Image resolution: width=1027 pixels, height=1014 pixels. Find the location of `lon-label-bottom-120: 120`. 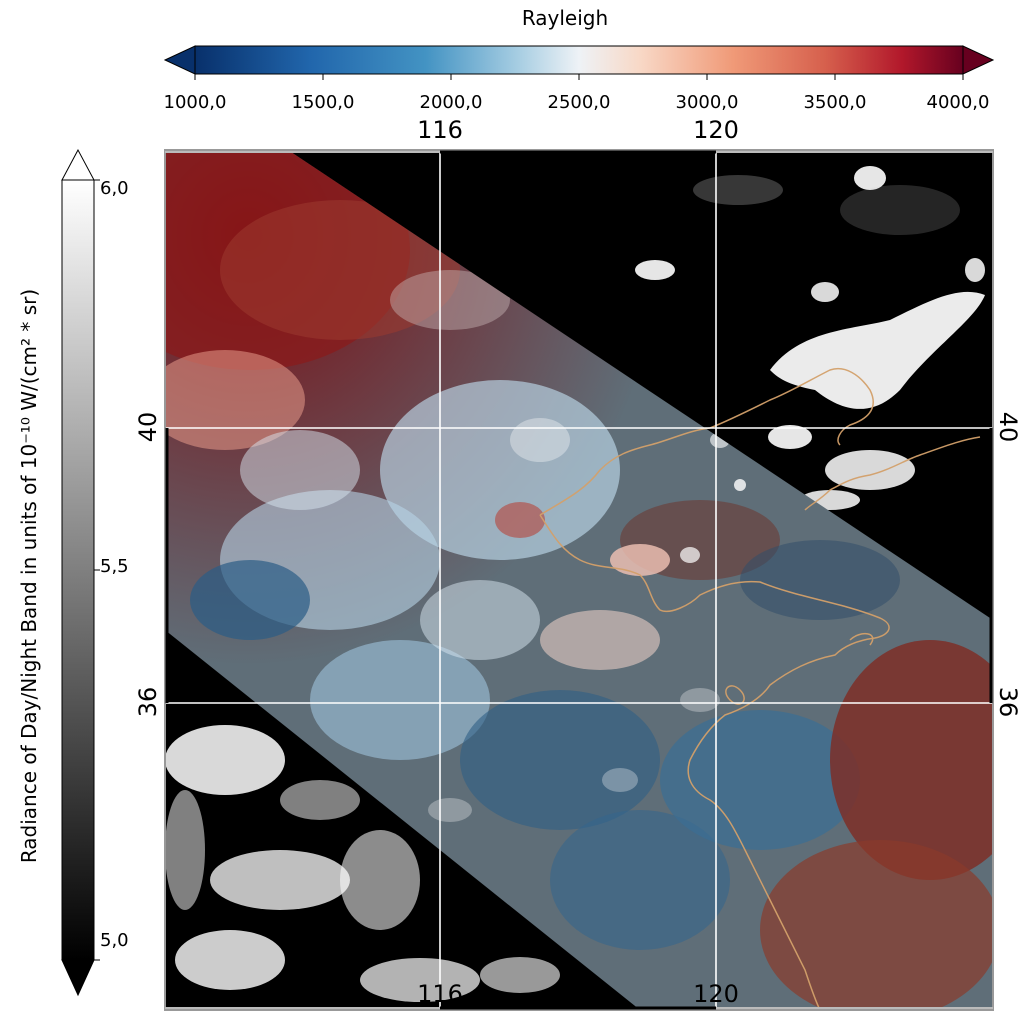

lon-label-bottom-120: 120 is located at coordinates (716, 994).